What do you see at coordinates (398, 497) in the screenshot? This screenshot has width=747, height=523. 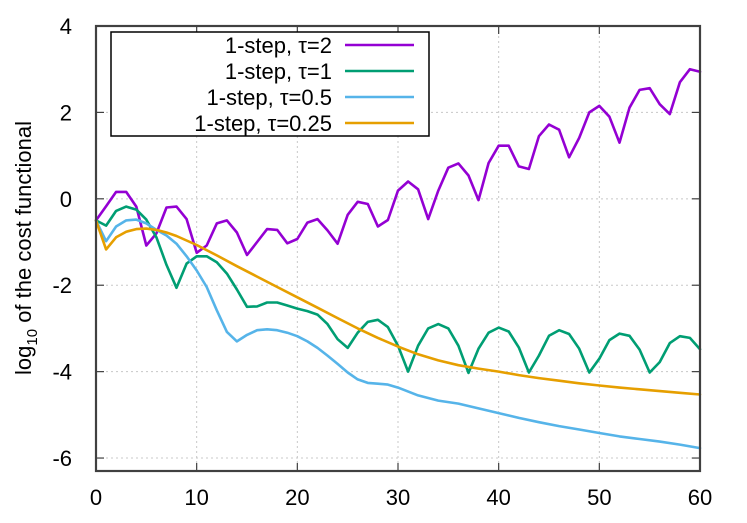 I see `x-tick-label: 30` at bounding box center [398, 497].